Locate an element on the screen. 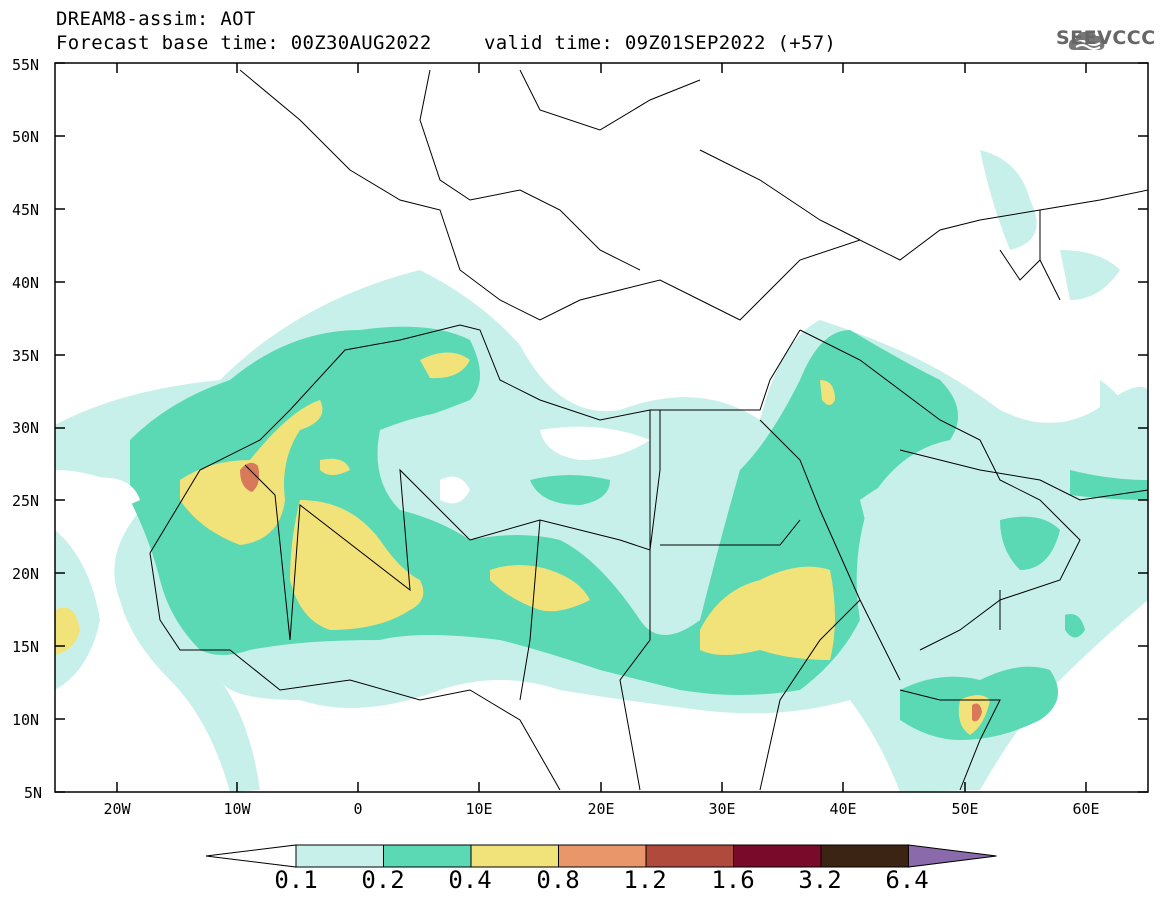  lat-label: 35N is located at coordinates (26, 356).